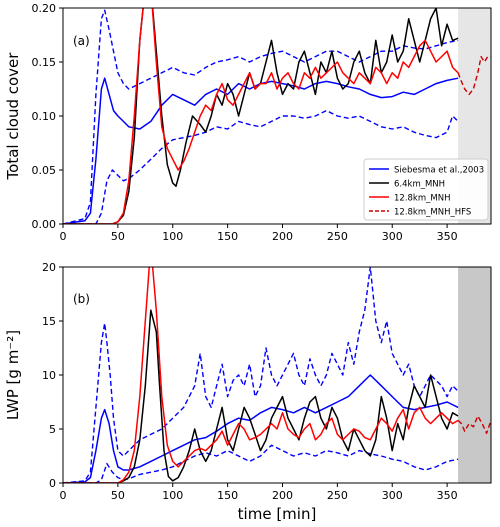  What do you see at coordinates (52, 429) in the screenshot?
I see `y-tick-label: 5` at bounding box center [52, 429].